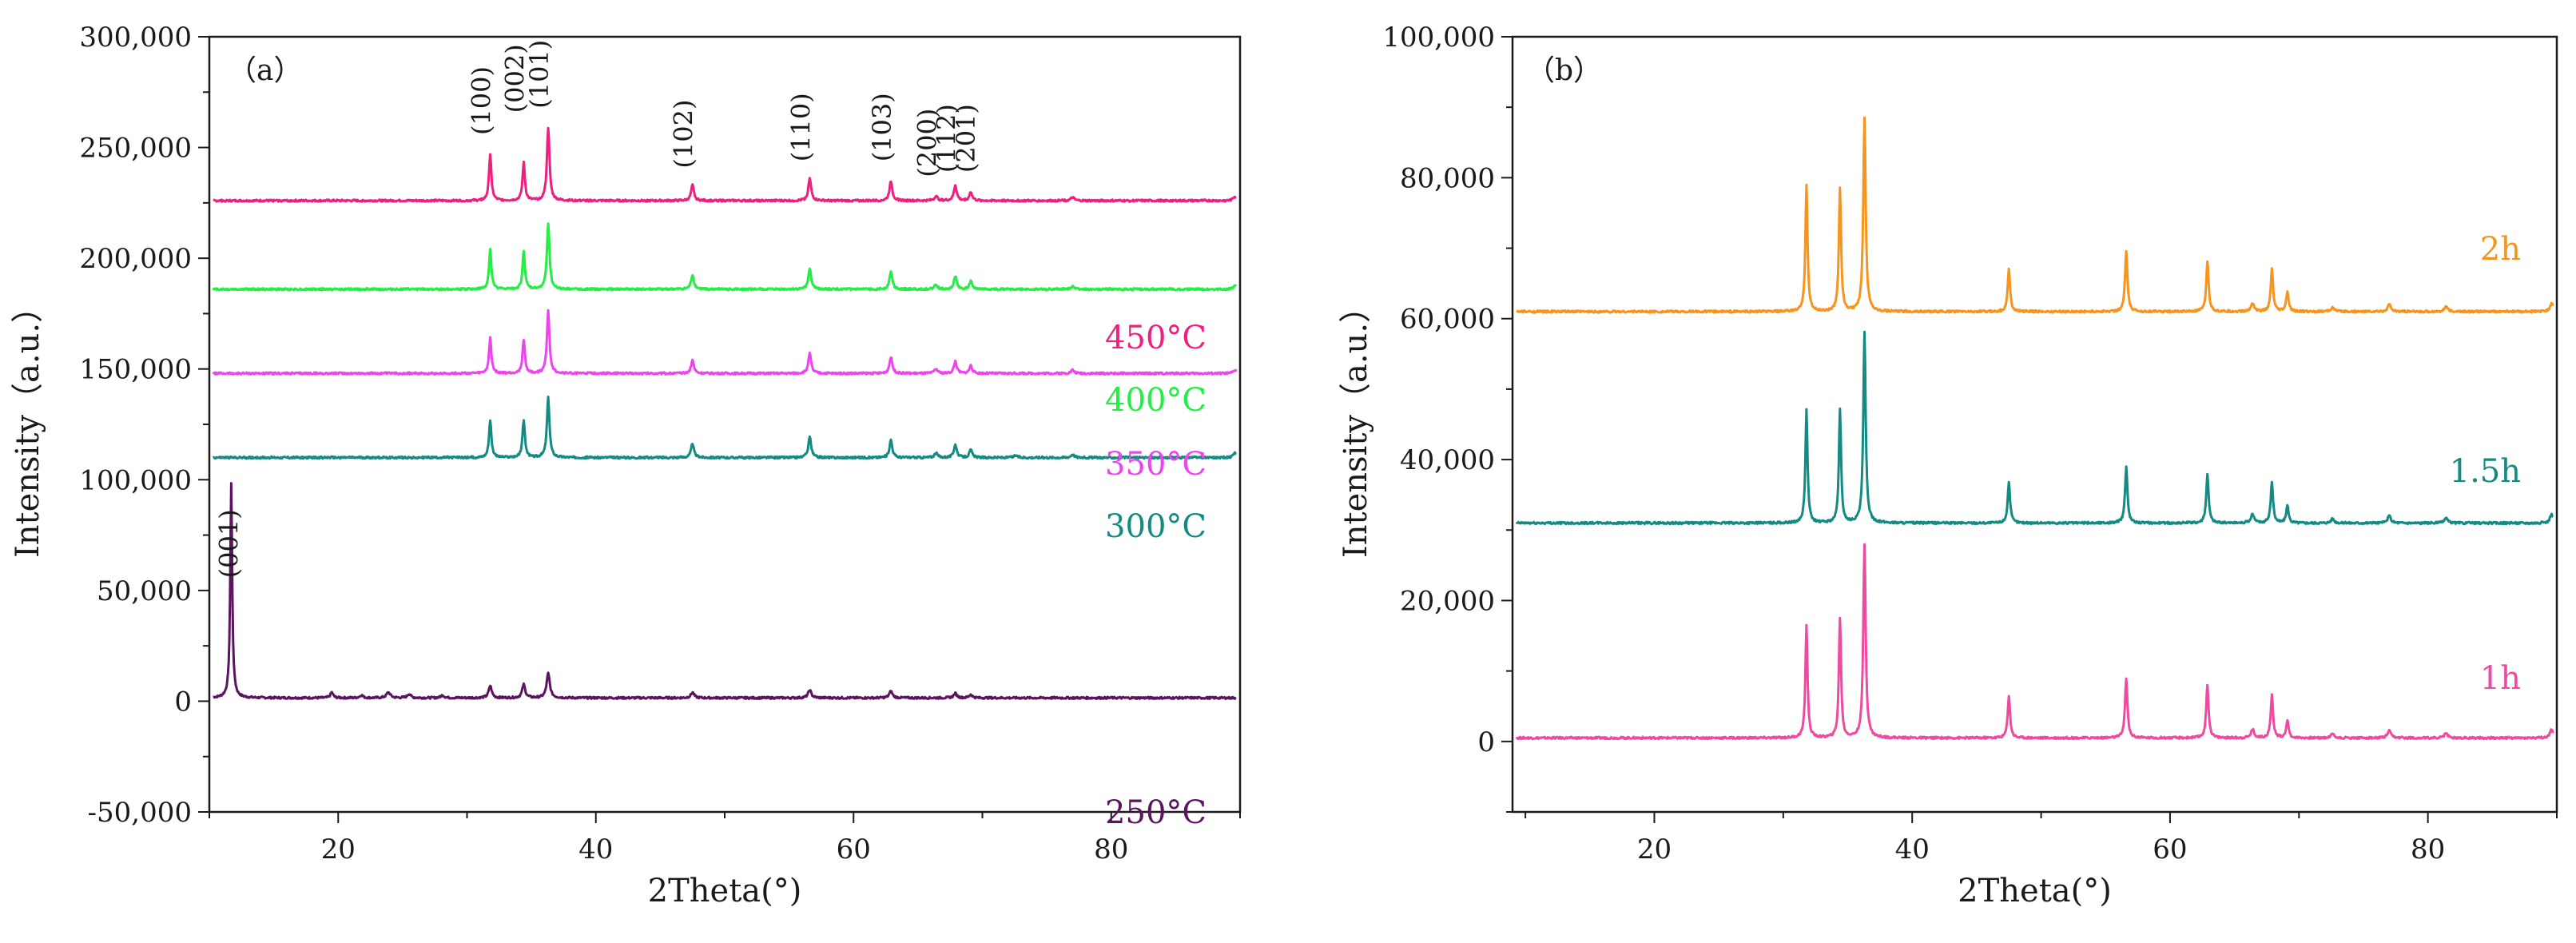  I want to click on panel-label: （b）, so click(1564, 70).